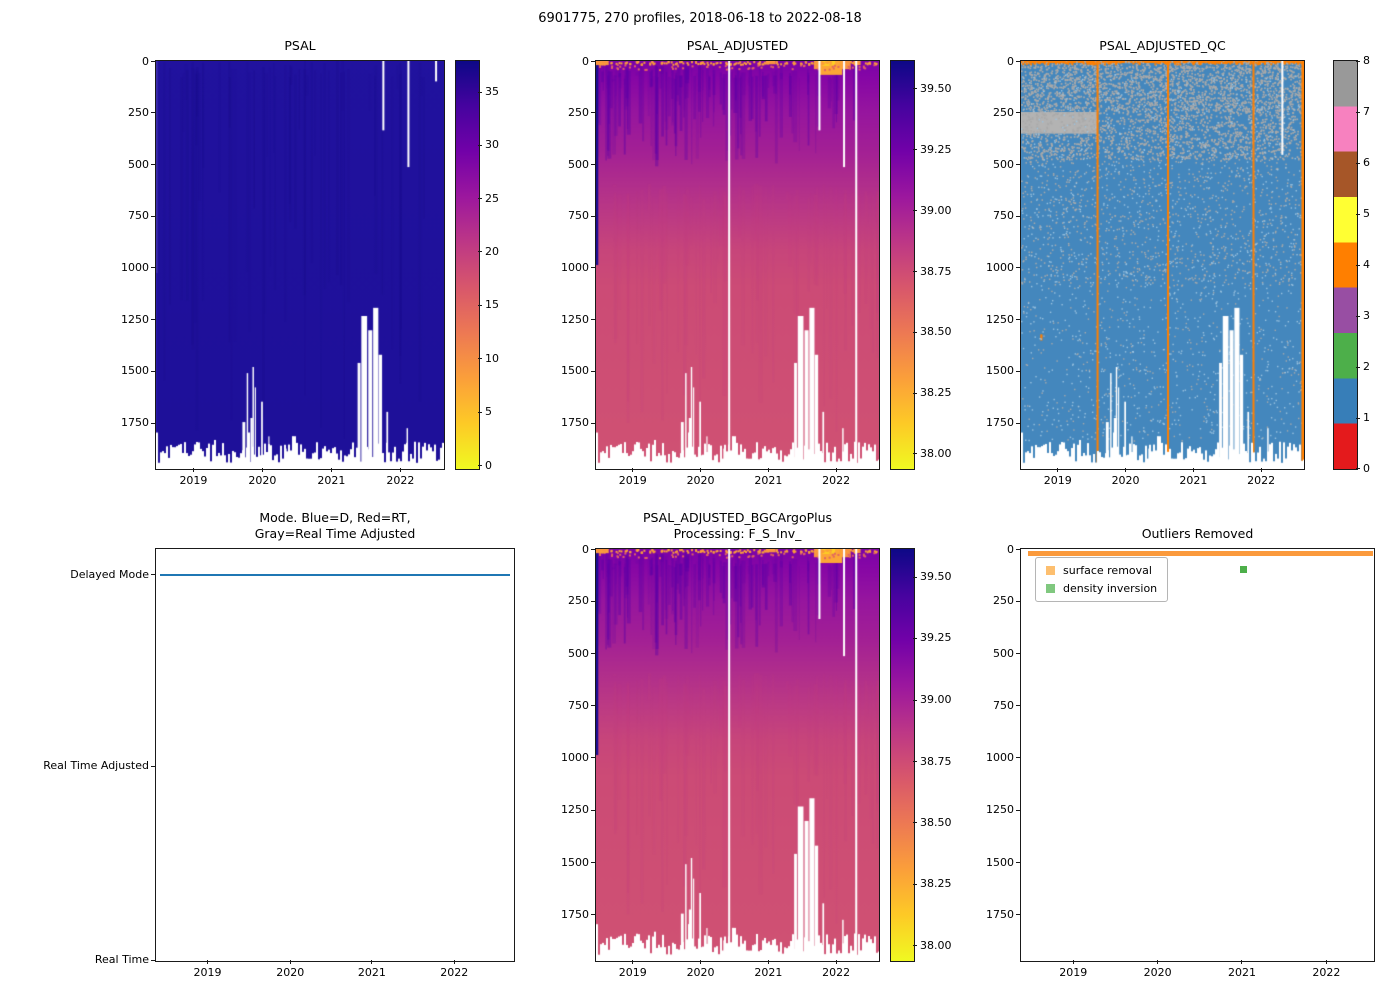 The width and height of the screenshot is (1400, 1000). I want to click on y-tick-label: 1250, so click(1000, 810).